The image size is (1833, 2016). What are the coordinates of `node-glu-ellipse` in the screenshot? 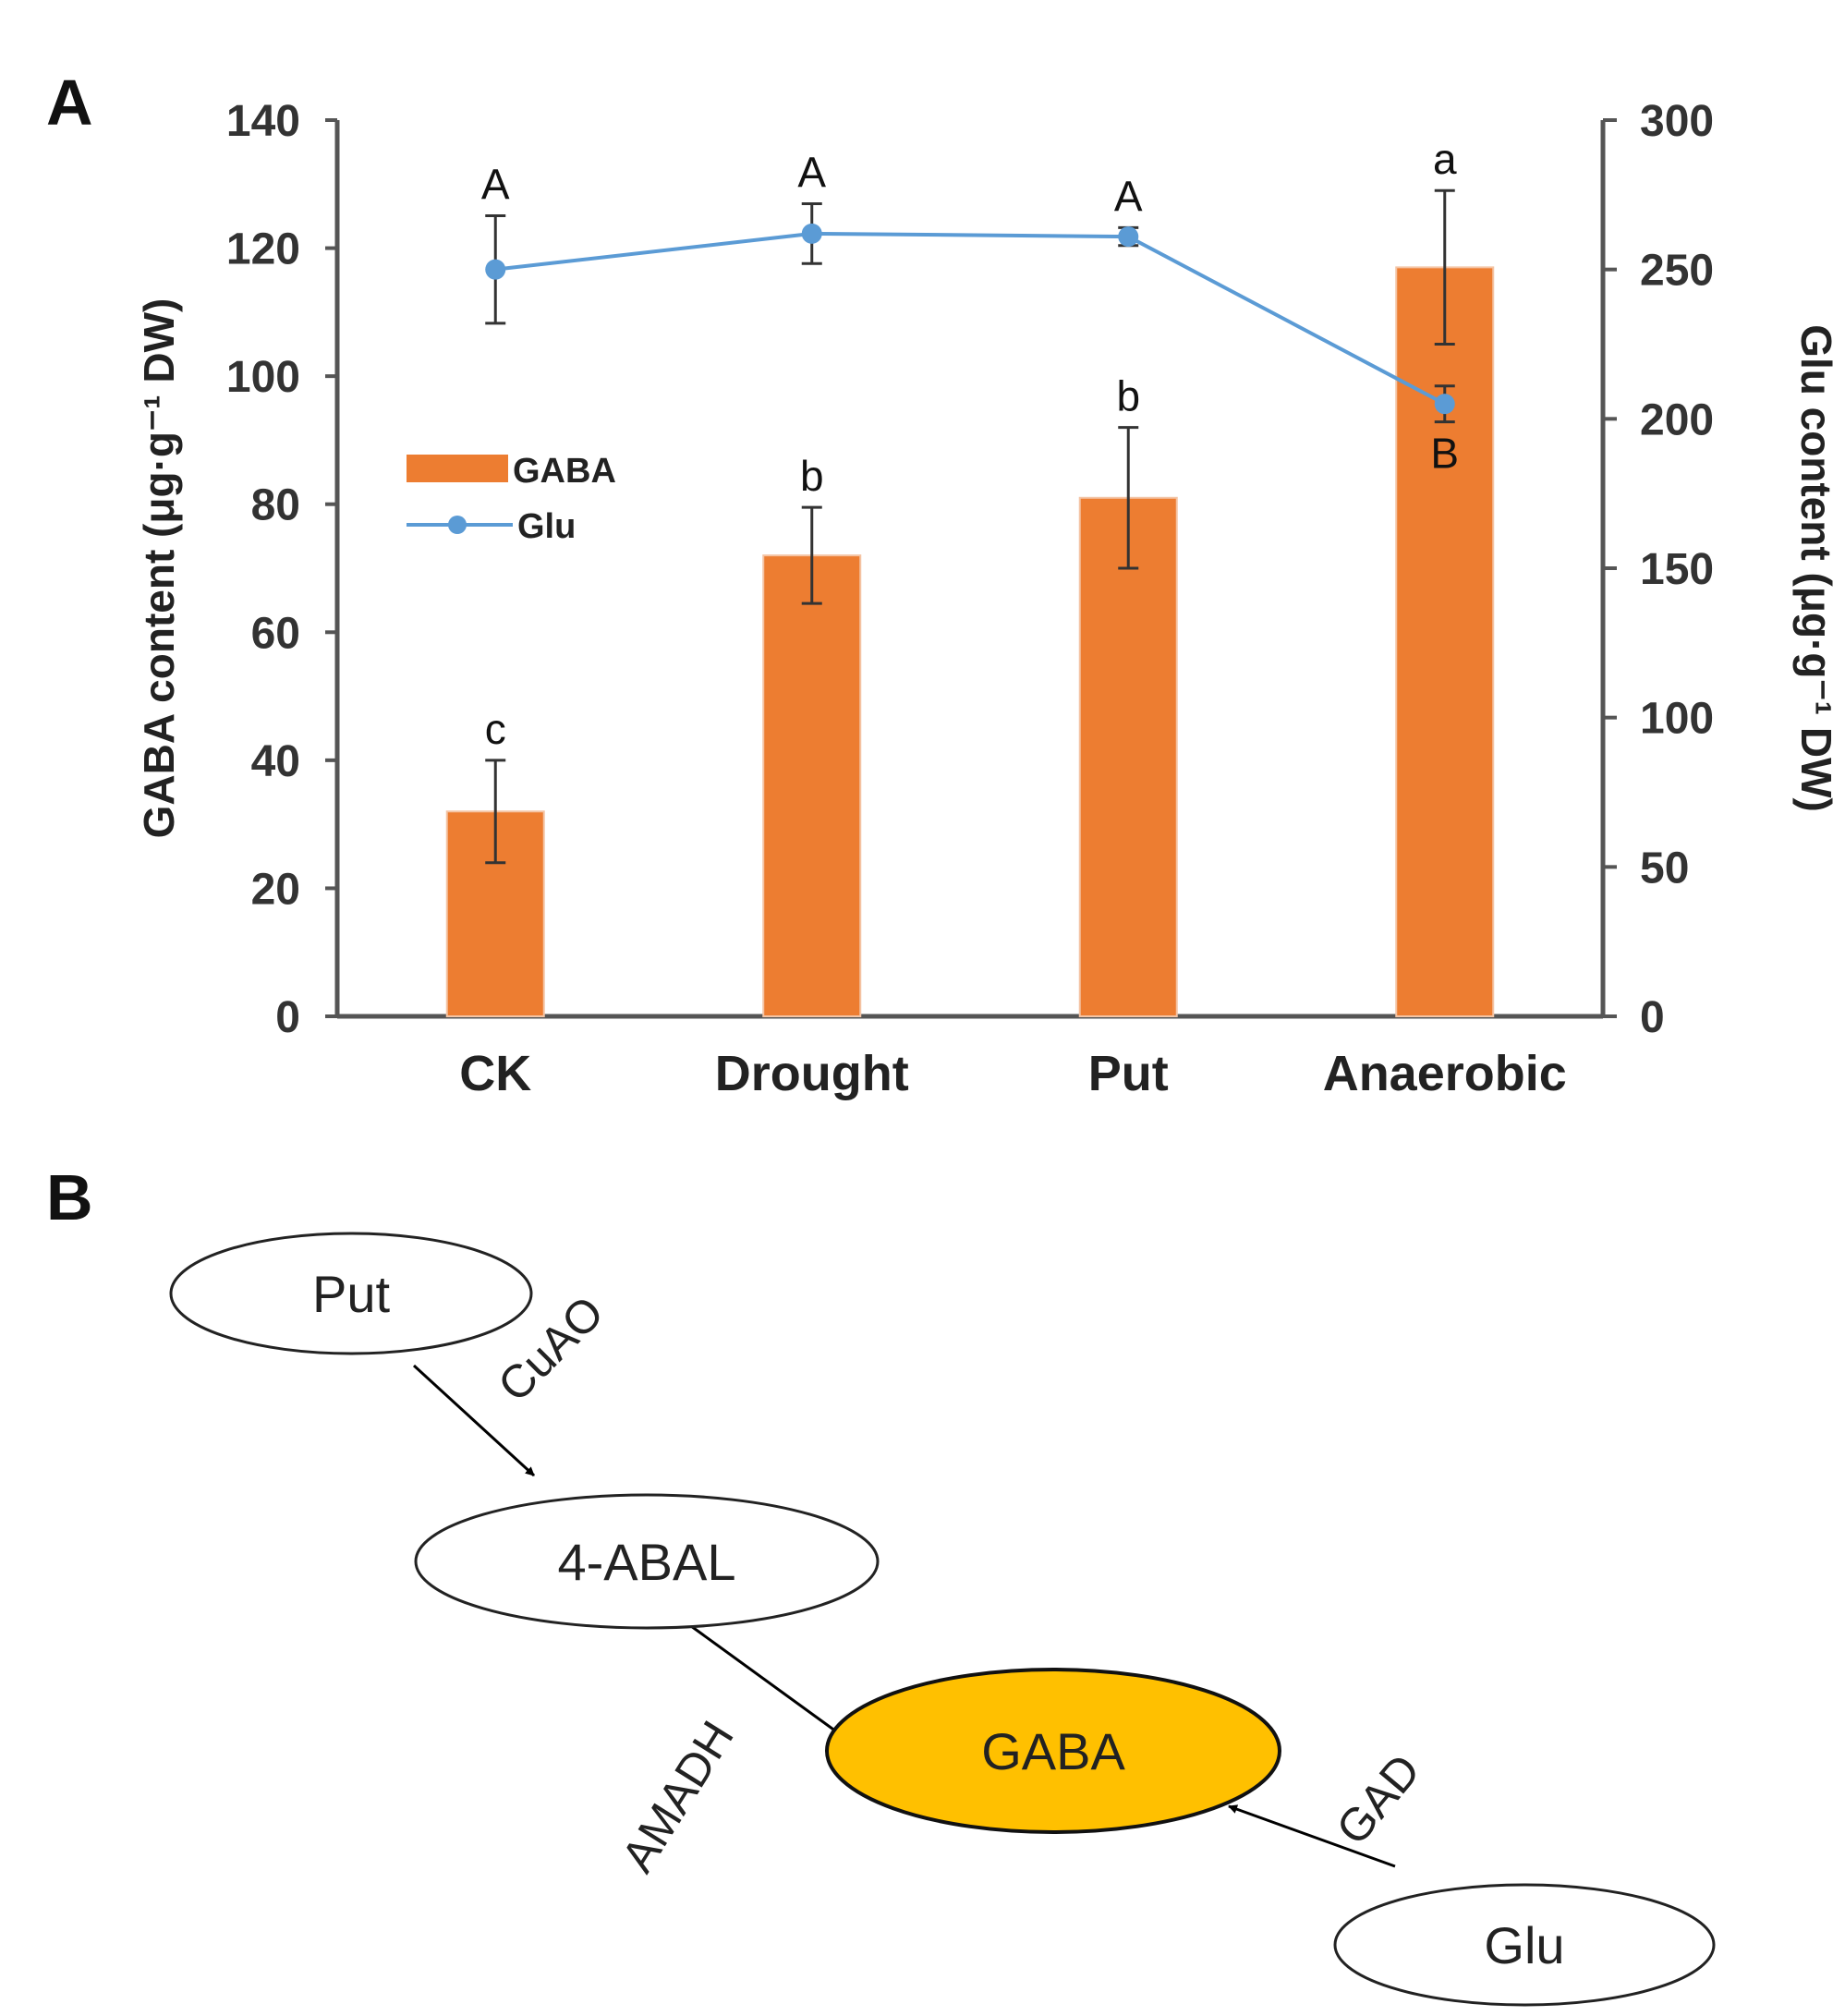 It's located at (1524, 1945).